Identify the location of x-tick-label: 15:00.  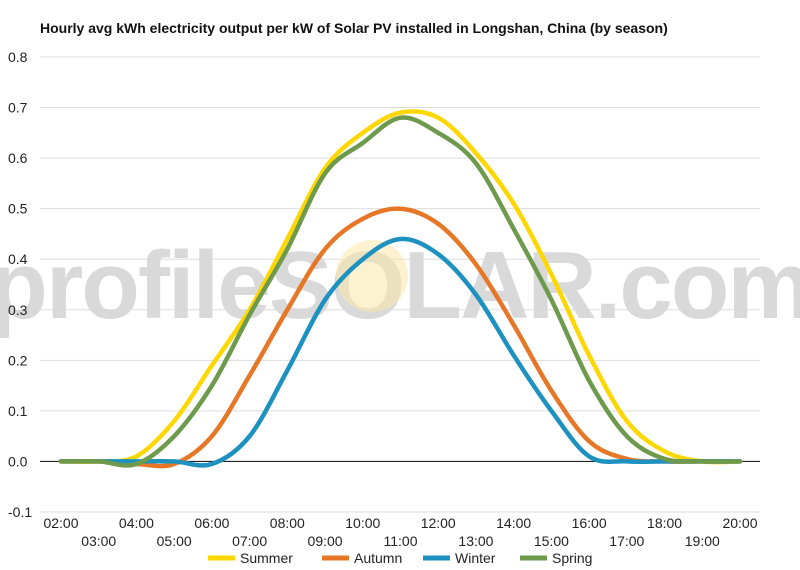
(551, 541).